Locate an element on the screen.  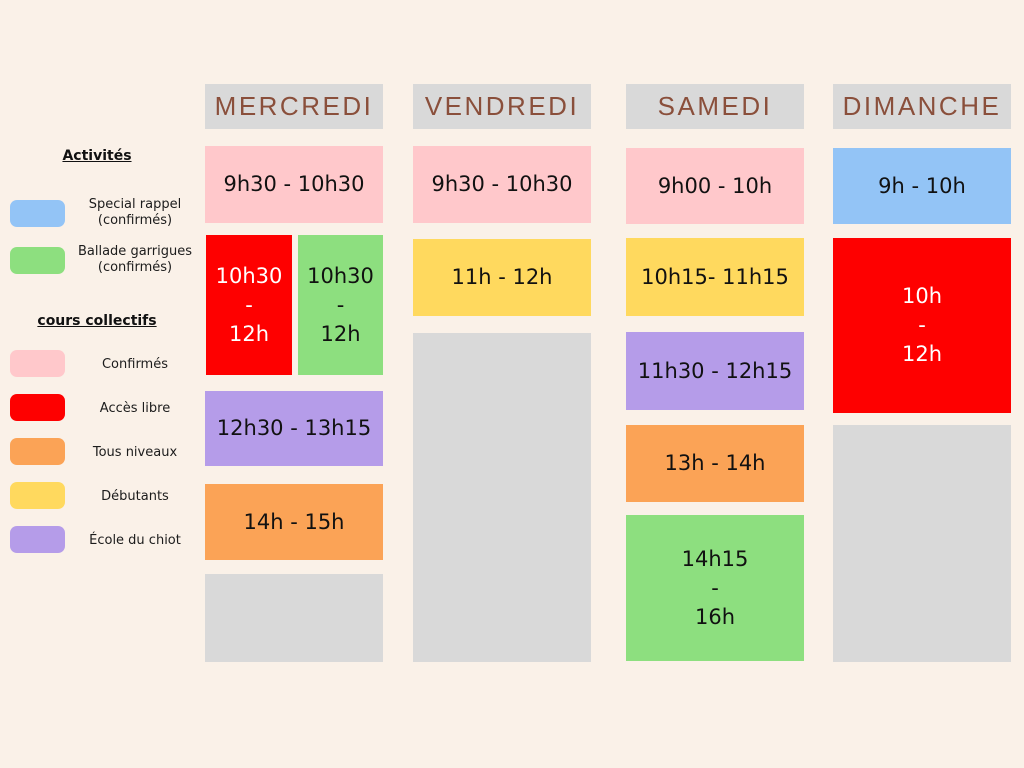
legend-label-debutants: Débutants is located at coordinates (135, 496).